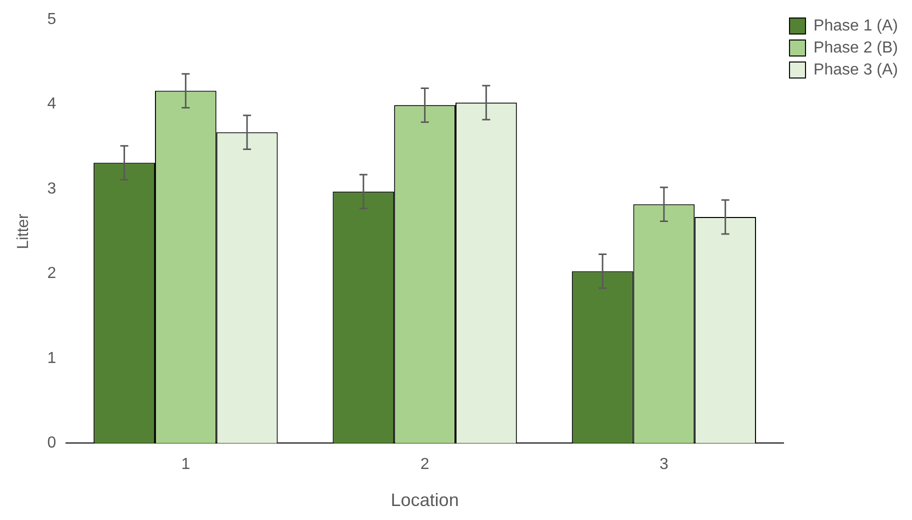 This screenshot has height=520, width=912. I want to click on y-tick-label: 1, so click(51, 358).